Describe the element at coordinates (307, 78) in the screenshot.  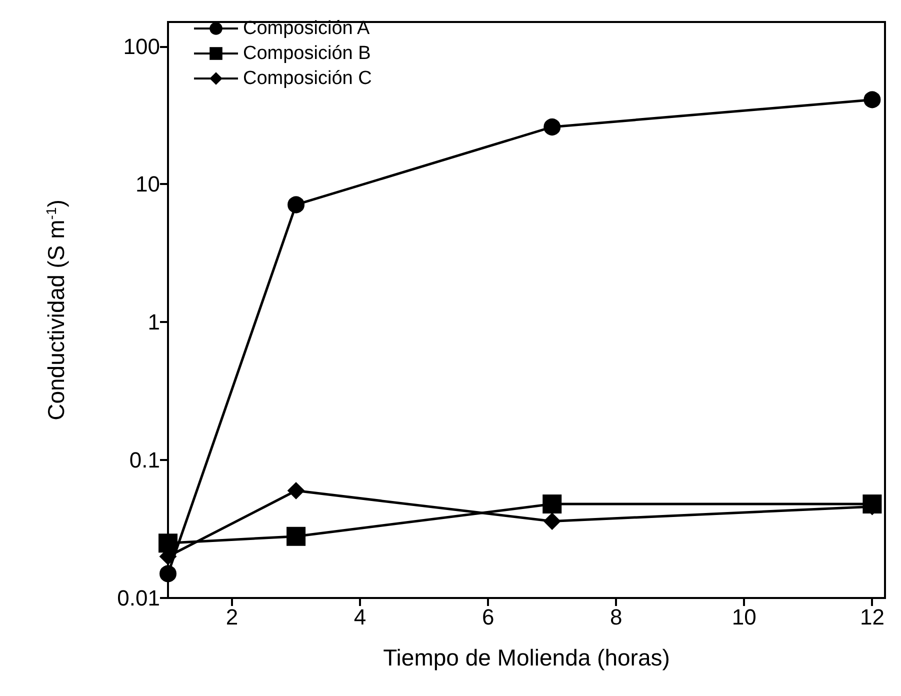
I see `legend-label: Composición C` at that location.